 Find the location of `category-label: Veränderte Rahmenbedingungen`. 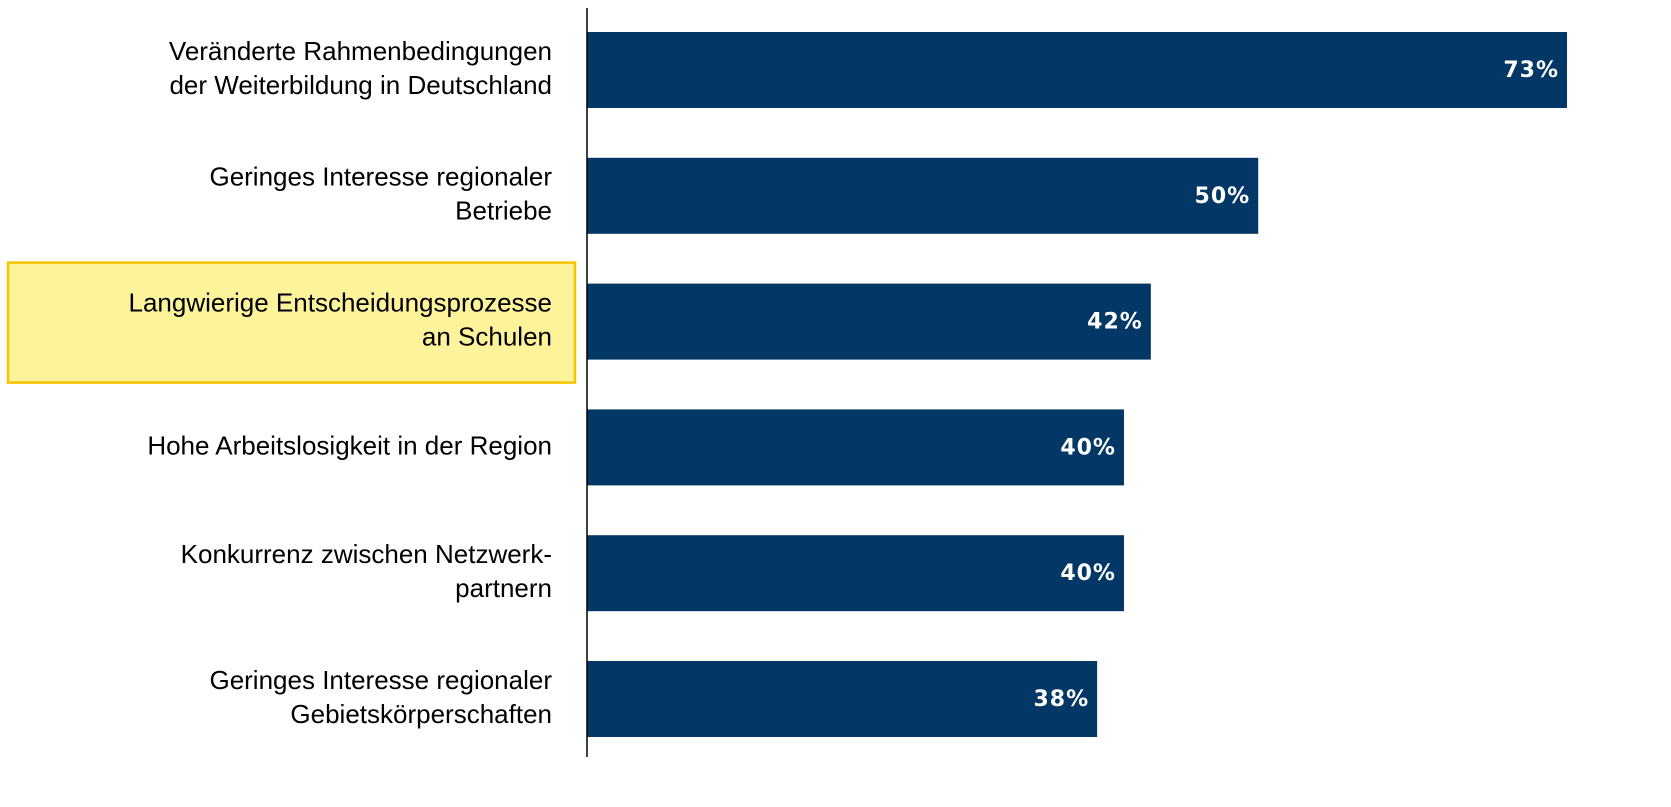

category-label: Veränderte Rahmenbedingungen is located at coordinates (360, 51).